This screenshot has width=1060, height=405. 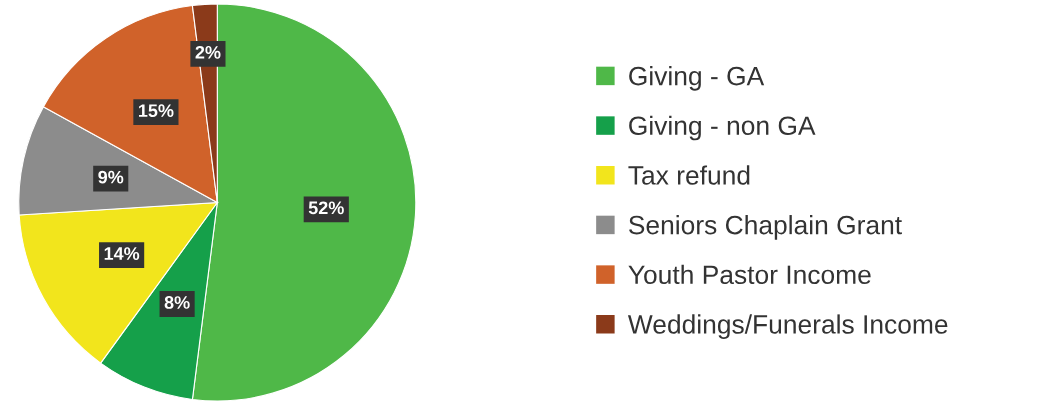 What do you see at coordinates (697, 78) in the screenshot?
I see `legend-label: Giving - GA` at bounding box center [697, 78].